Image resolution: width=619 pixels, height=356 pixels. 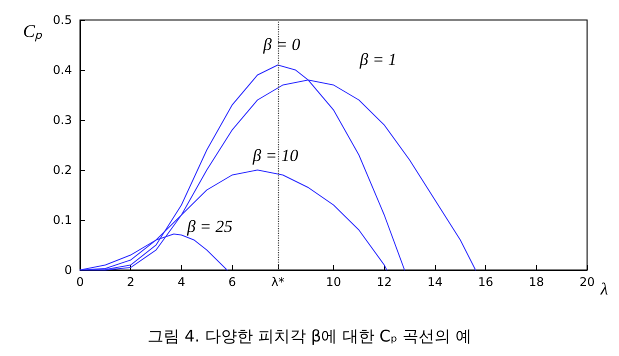 I want to click on x-tick-label: 0, so click(x=80, y=282).